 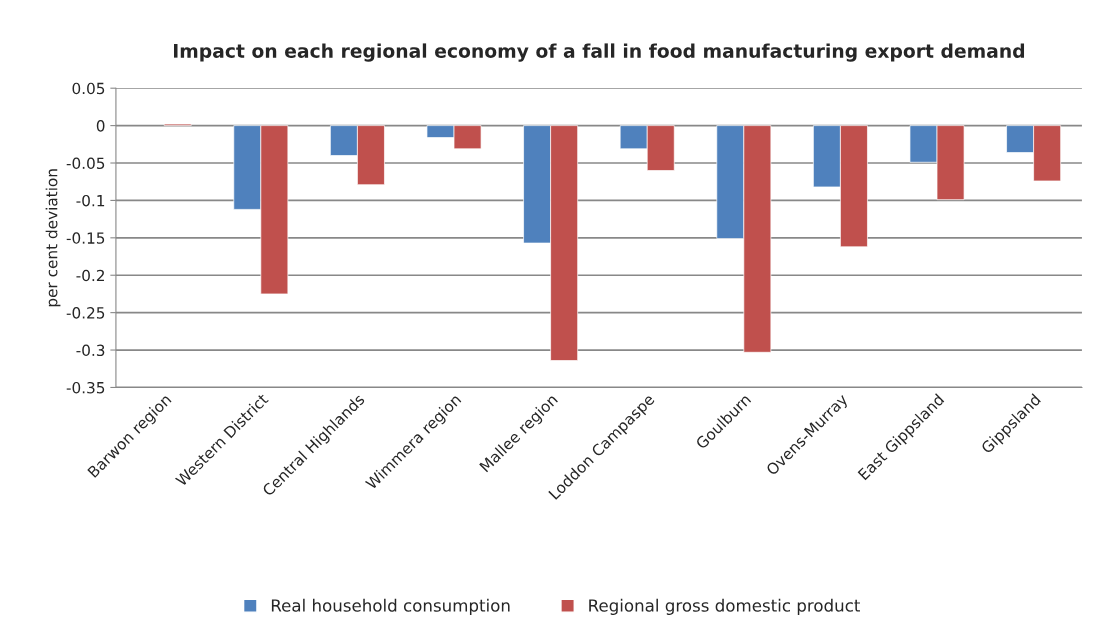 I want to click on y-tick-label: -0.35, so click(x=85, y=387).